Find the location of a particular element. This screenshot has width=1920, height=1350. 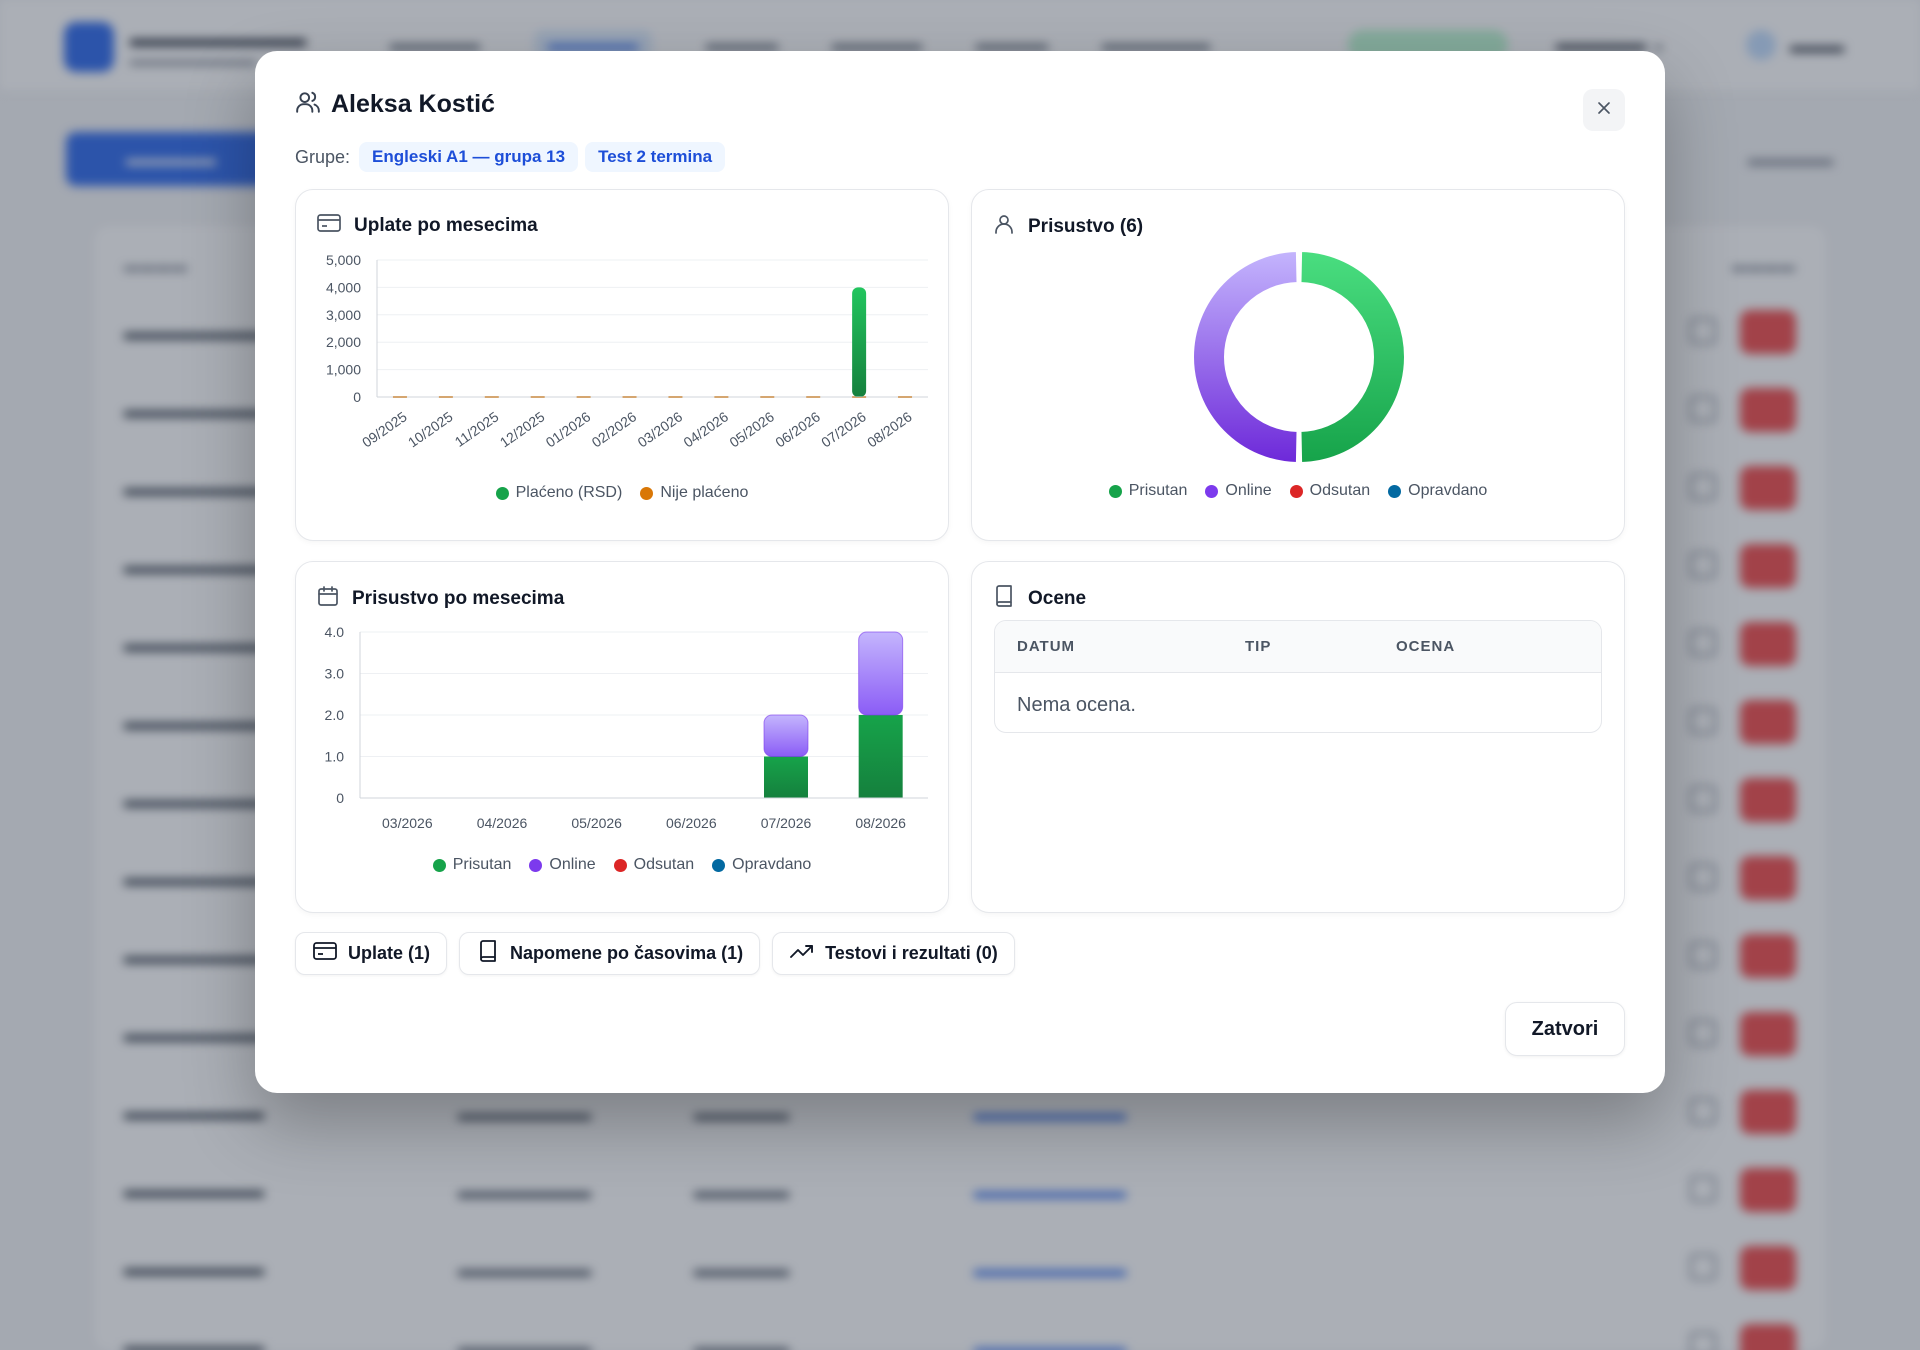

bg-count: ▬▬▬▬▬ is located at coordinates (1790, 159).